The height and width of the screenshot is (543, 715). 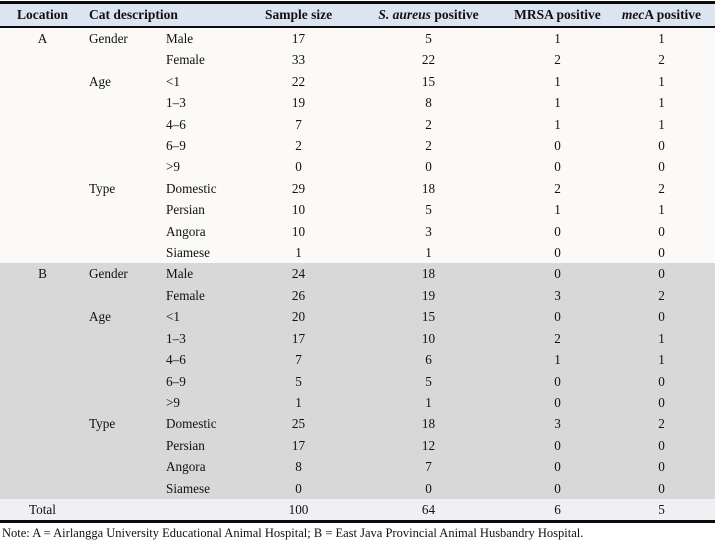 I want to click on s-aureus-italic-text: S. aureus, so click(x=404, y=14).